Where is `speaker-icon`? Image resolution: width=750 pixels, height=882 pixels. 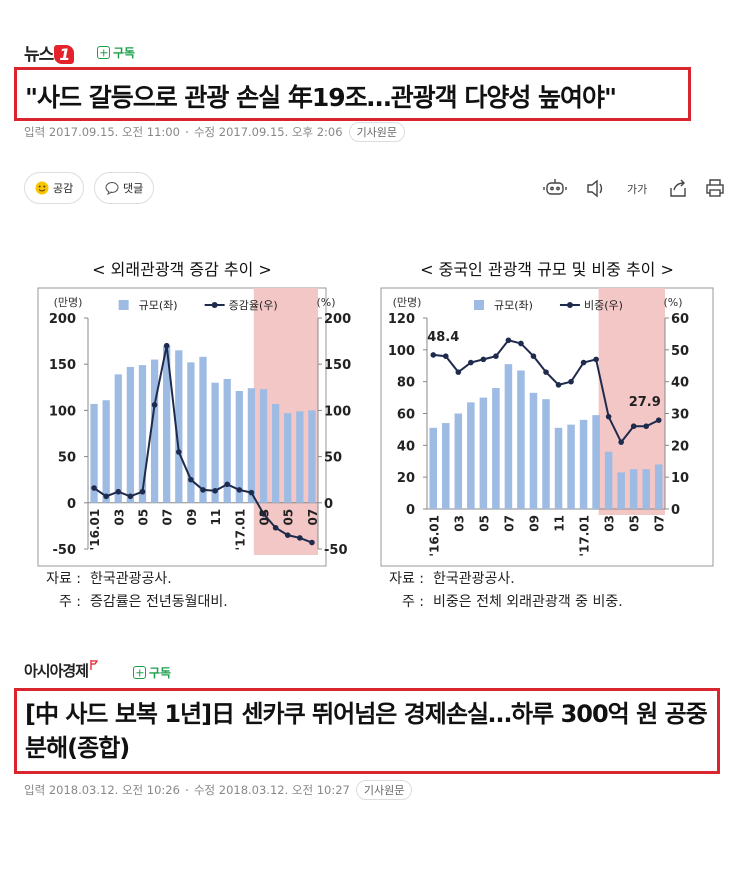
speaker-icon is located at coordinates (595, 188).